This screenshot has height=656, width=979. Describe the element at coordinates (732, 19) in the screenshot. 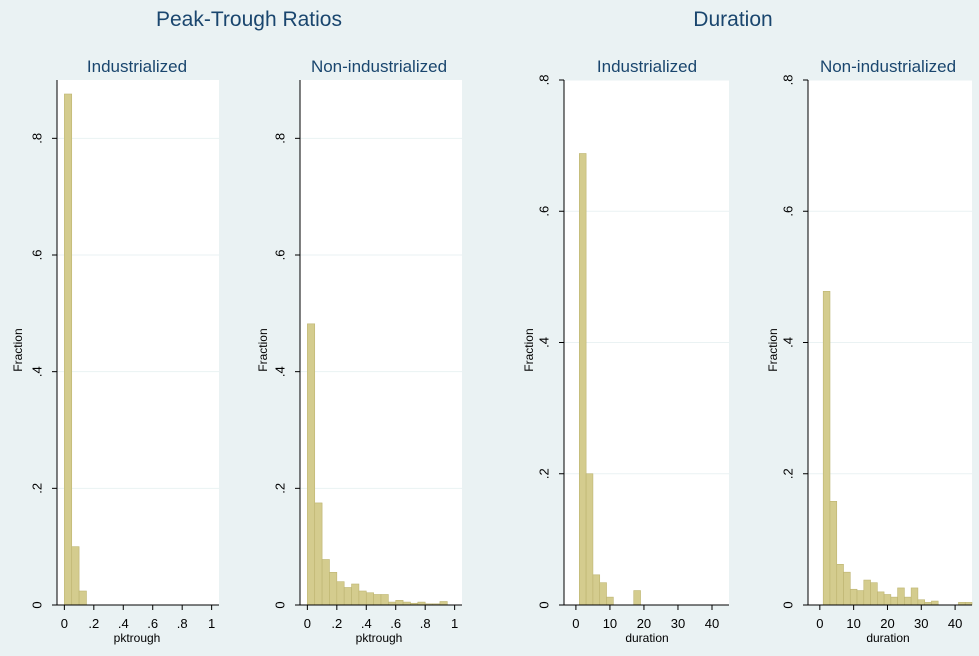

I see `group-title-duration: Duration` at that location.